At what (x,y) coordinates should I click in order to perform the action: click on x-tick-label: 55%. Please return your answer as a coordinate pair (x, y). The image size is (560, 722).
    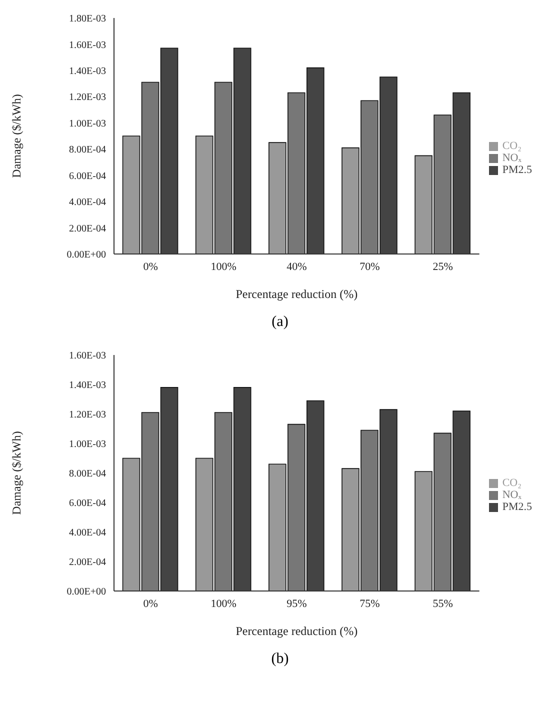
    Looking at the image, I should click on (442, 604).